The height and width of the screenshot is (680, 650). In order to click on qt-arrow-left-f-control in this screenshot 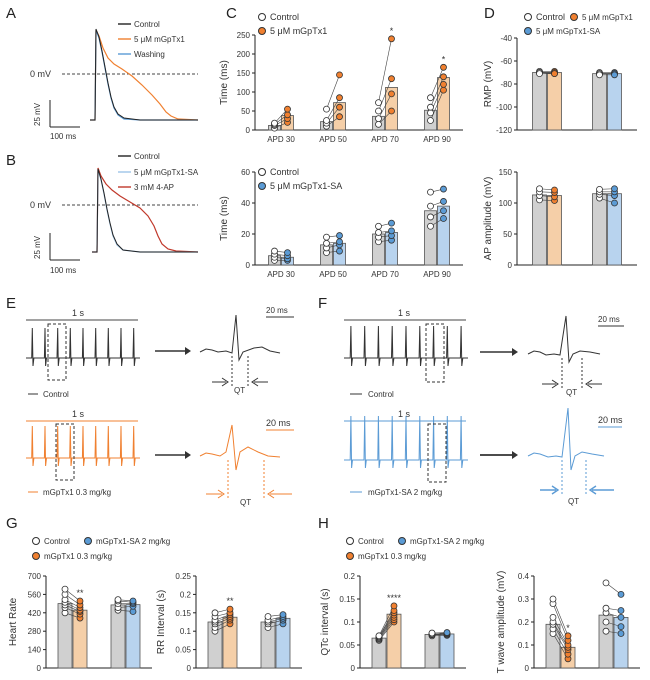, I will do `click(550, 384)`.